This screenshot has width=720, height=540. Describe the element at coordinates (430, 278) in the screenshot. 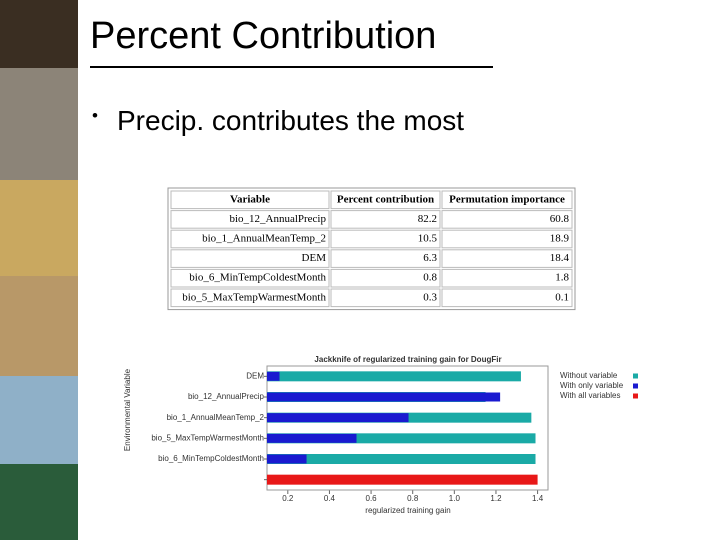

I see `table-cell-text: 0.8` at that location.